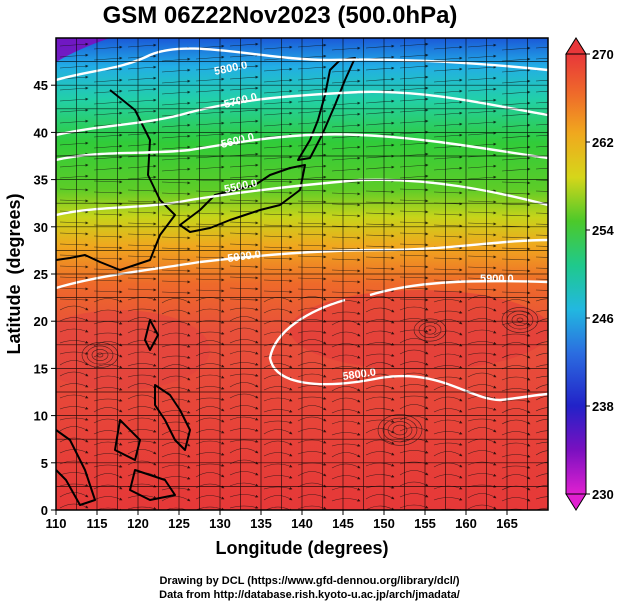 The image size is (619, 605). I want to click on y-tick-label: 5, so click(44, 463).